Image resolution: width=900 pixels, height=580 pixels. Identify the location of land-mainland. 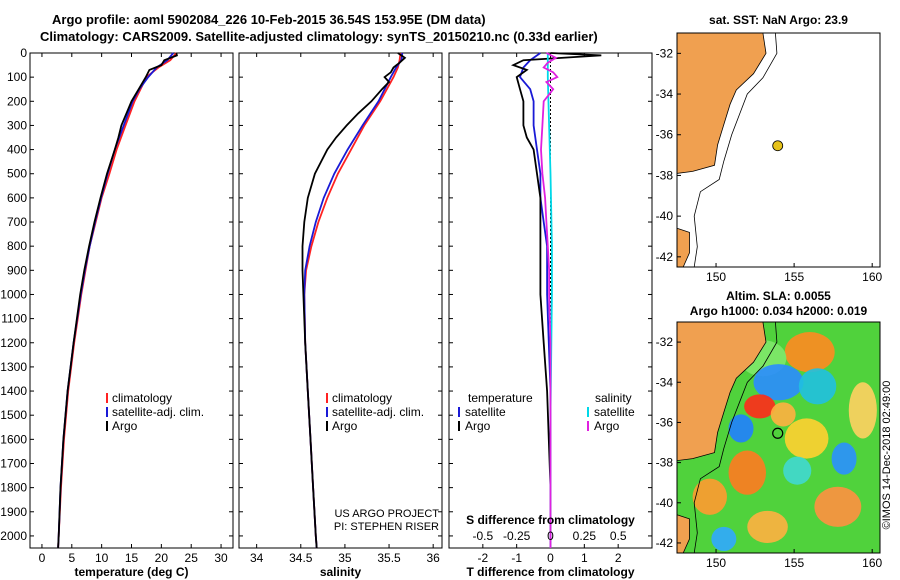
(721, 391).